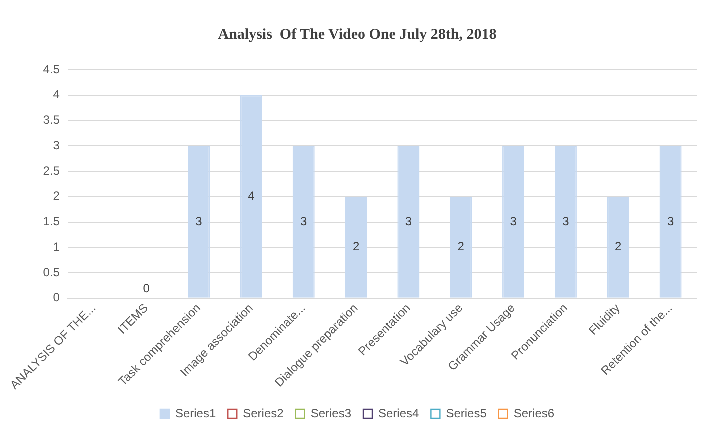 This screenshot has width=725, height=442. I want to click on y-tick-label: 0, so click(56, 297).